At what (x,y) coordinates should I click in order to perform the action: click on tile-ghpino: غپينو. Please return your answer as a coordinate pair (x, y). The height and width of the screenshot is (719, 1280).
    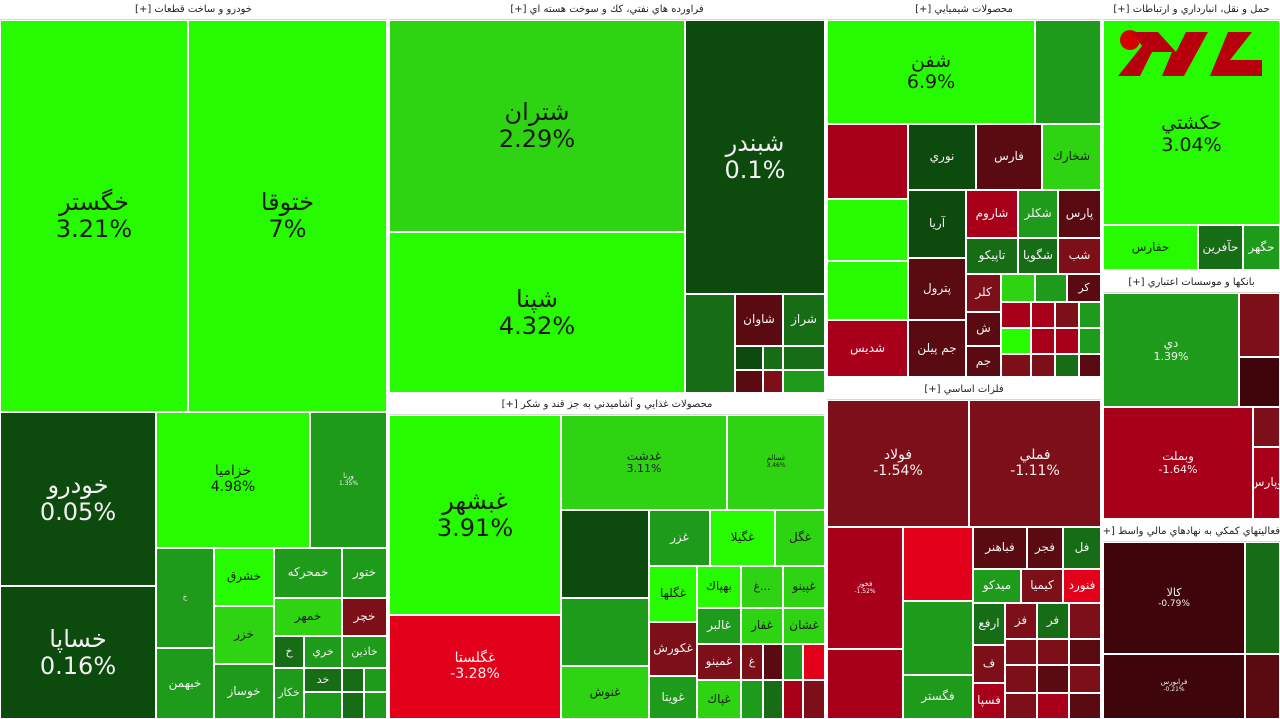
    Looking at the image, I should click on (804, 587).